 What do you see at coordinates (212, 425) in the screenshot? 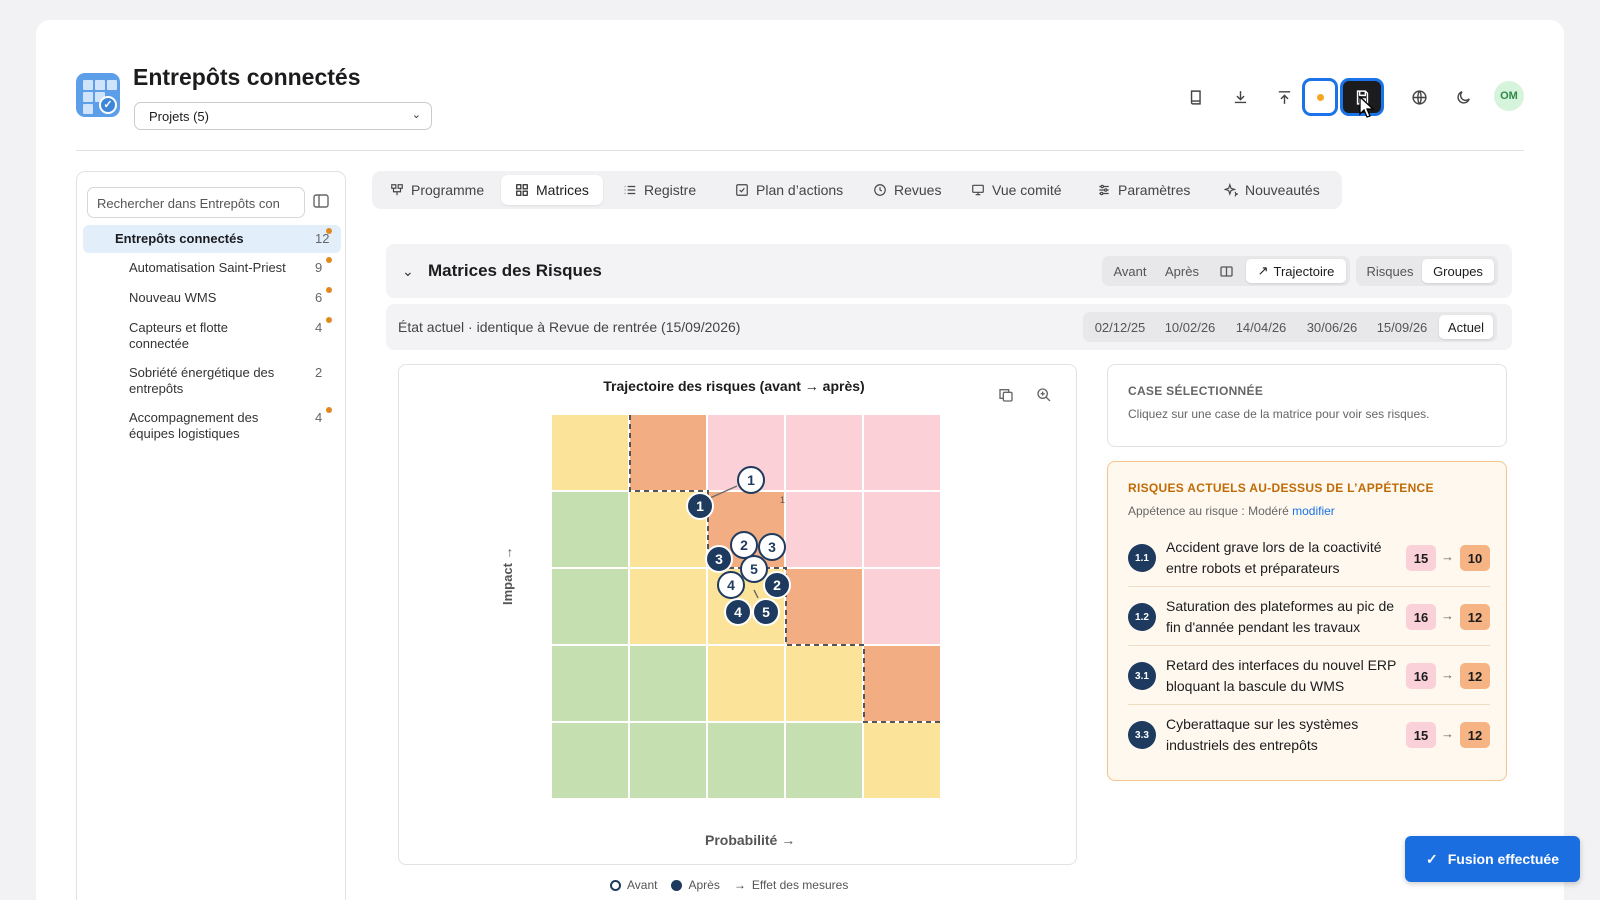
I see `sidebar-item-accompagnement: Accompagnement des équipes logistiques 4` at bounding box center [212, 425].